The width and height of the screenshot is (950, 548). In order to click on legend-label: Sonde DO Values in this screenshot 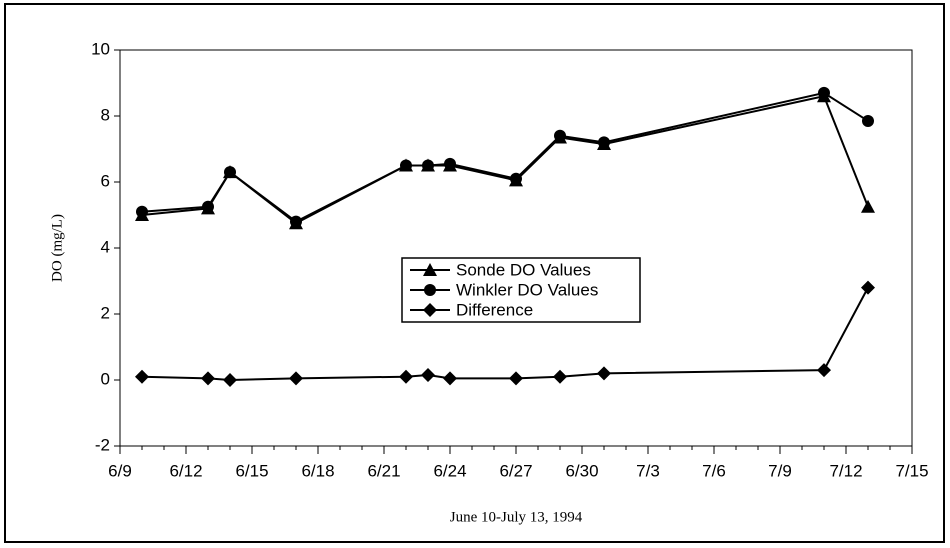, I will do `click(523, 269)`.